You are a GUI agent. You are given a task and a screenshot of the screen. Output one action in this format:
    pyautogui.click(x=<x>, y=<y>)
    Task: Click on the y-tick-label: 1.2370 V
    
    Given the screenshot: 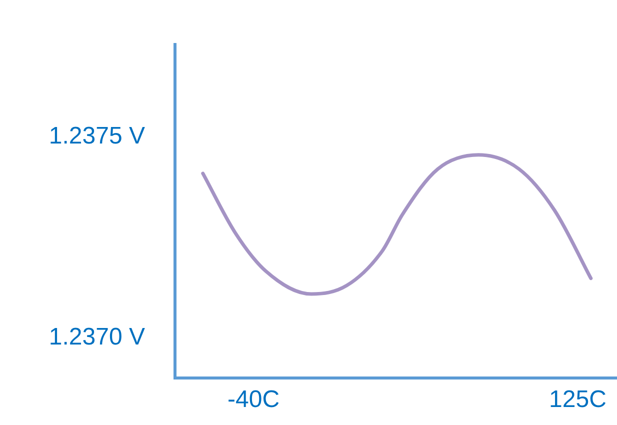 What is the action you would take?
    pyautogui.click(x=96, y=336)
    